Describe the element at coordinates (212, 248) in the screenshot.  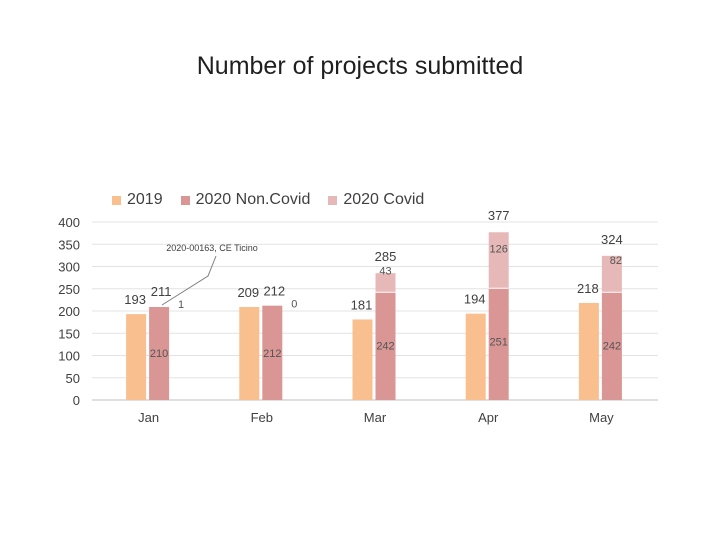
I see `annotation-label: 2020-00163, CE Ticino` at that location.